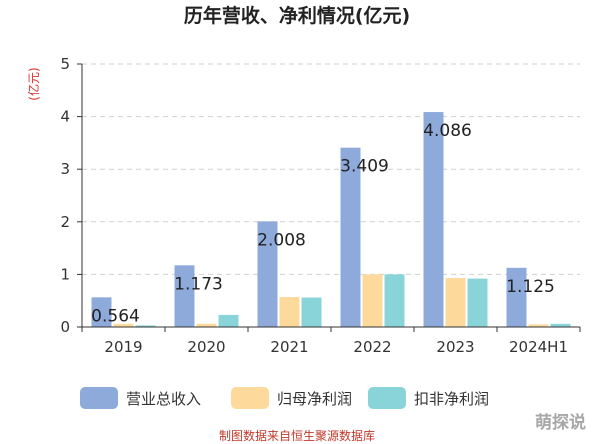 The image size is (594, 444). Describe the element at coordinates (451, 399) in the screenshot. I see `legend-label-3: 扣非净利润` at that location.